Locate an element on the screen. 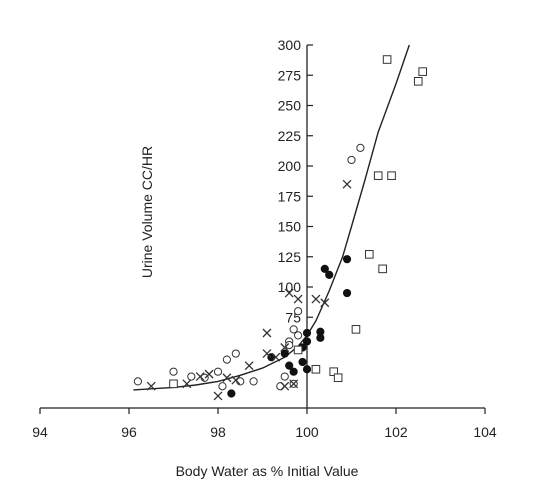  y-tick-label: 125 is located at coordinates (290, 257).